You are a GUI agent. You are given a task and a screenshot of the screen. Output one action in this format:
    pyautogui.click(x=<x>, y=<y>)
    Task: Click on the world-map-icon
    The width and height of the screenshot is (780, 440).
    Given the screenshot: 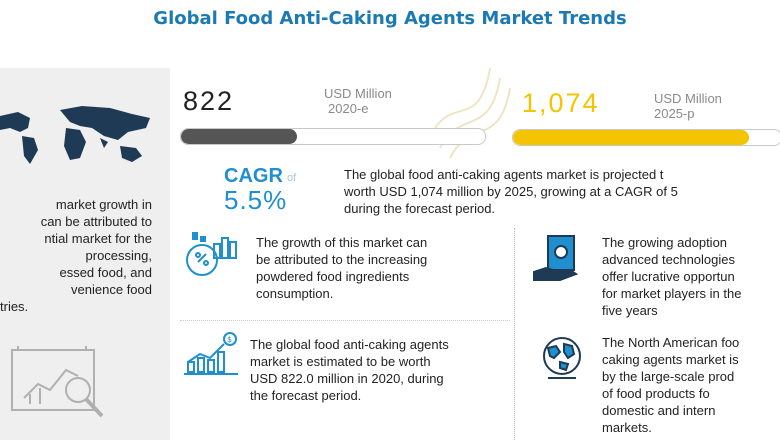 What is the action you would take?
    pyautogui.click(x=75, y=135)
    